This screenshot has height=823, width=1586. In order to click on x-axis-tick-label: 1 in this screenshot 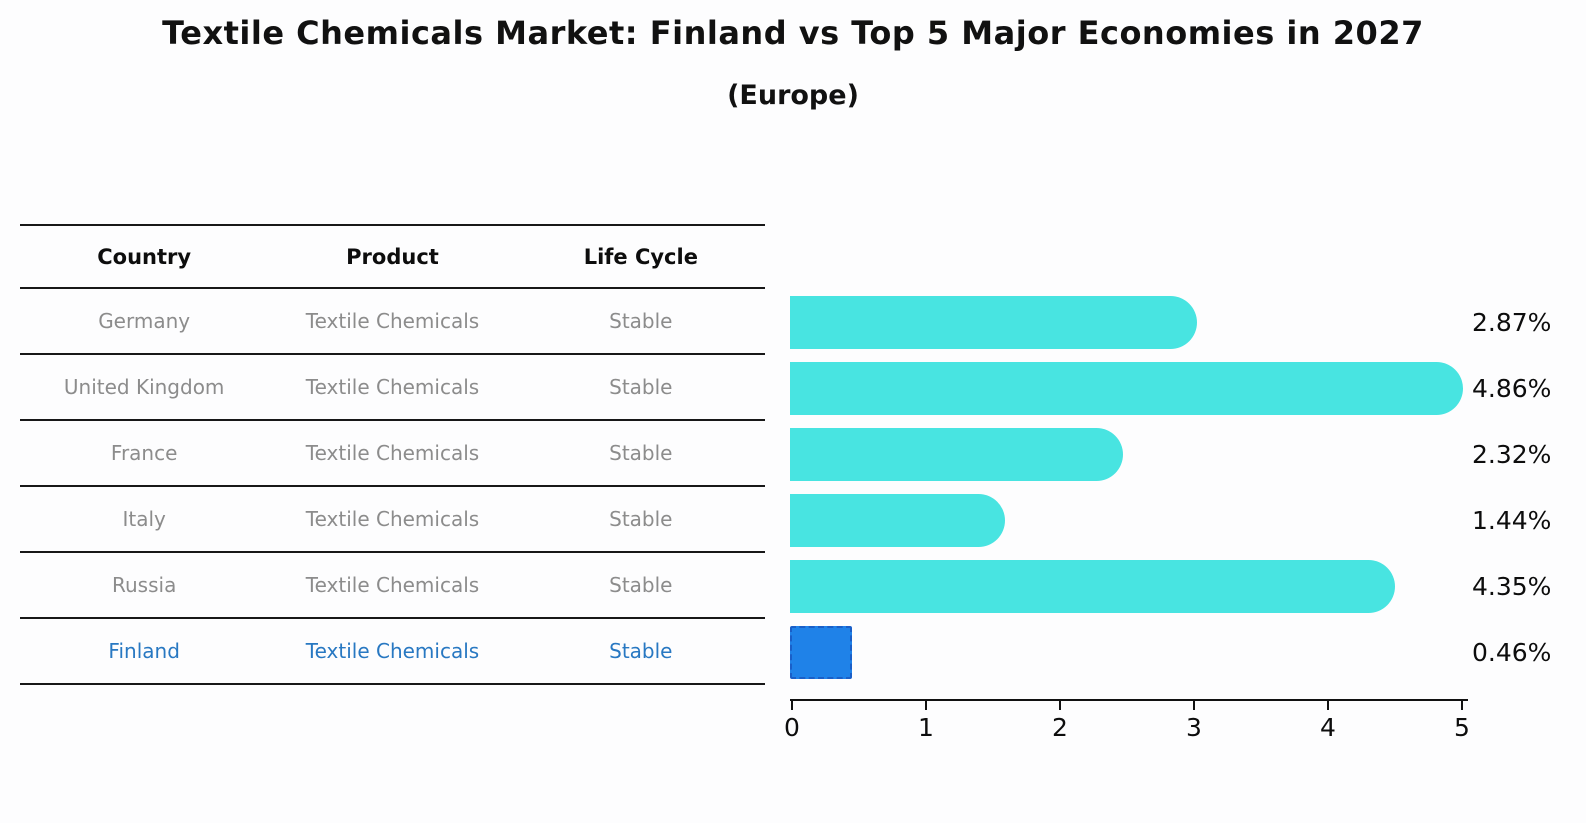, I will do `click(926, 727)`.